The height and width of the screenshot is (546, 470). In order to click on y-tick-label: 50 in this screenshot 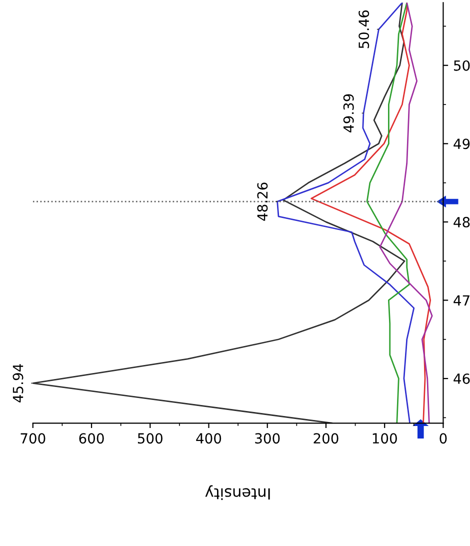, I will do `click(462, 65)`.